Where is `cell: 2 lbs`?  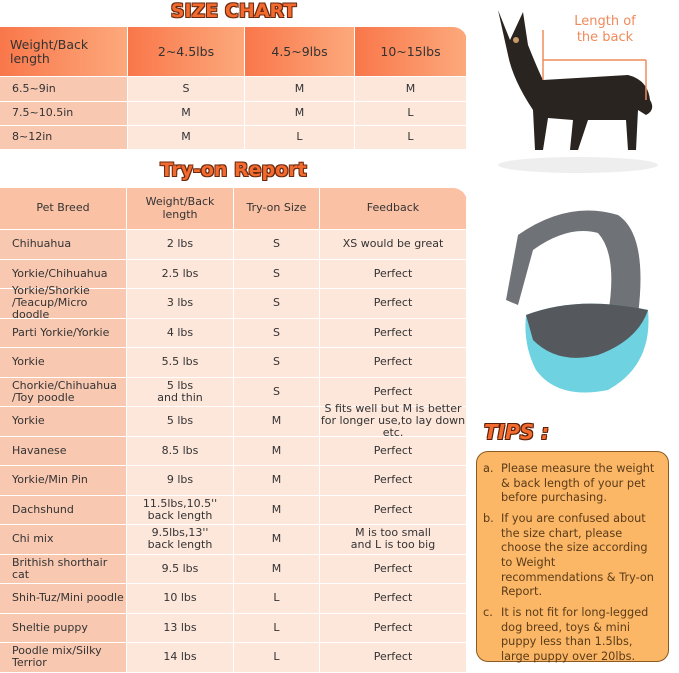
cell: 2 lbs is located at coordinates (180, 245).